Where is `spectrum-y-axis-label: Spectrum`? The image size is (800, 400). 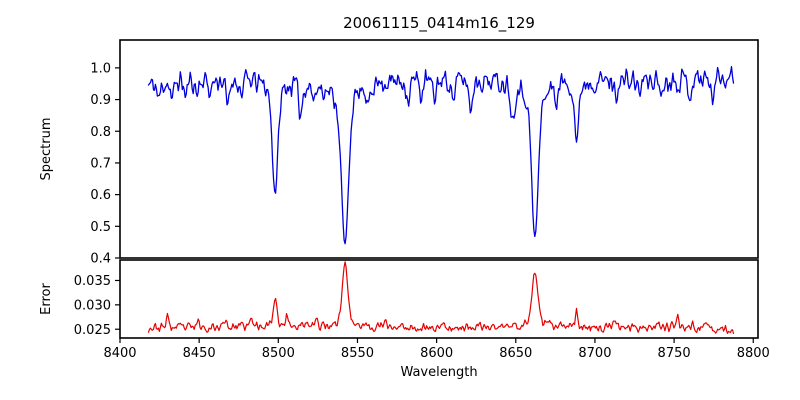 spectrum-y-axis-label: Spectrum is located at coordinates (46, 149).